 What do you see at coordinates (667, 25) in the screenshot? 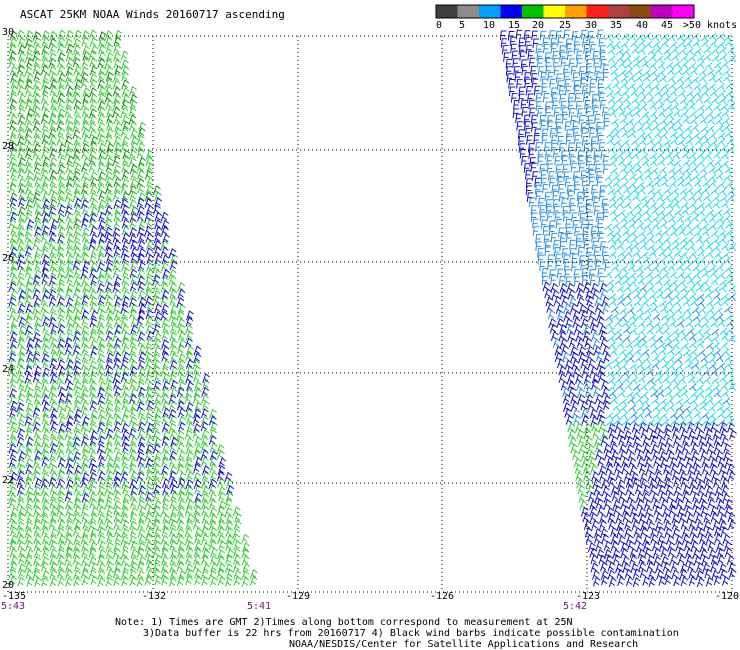
I see `legend-label-45: 45` at bounding box center [667, 25].